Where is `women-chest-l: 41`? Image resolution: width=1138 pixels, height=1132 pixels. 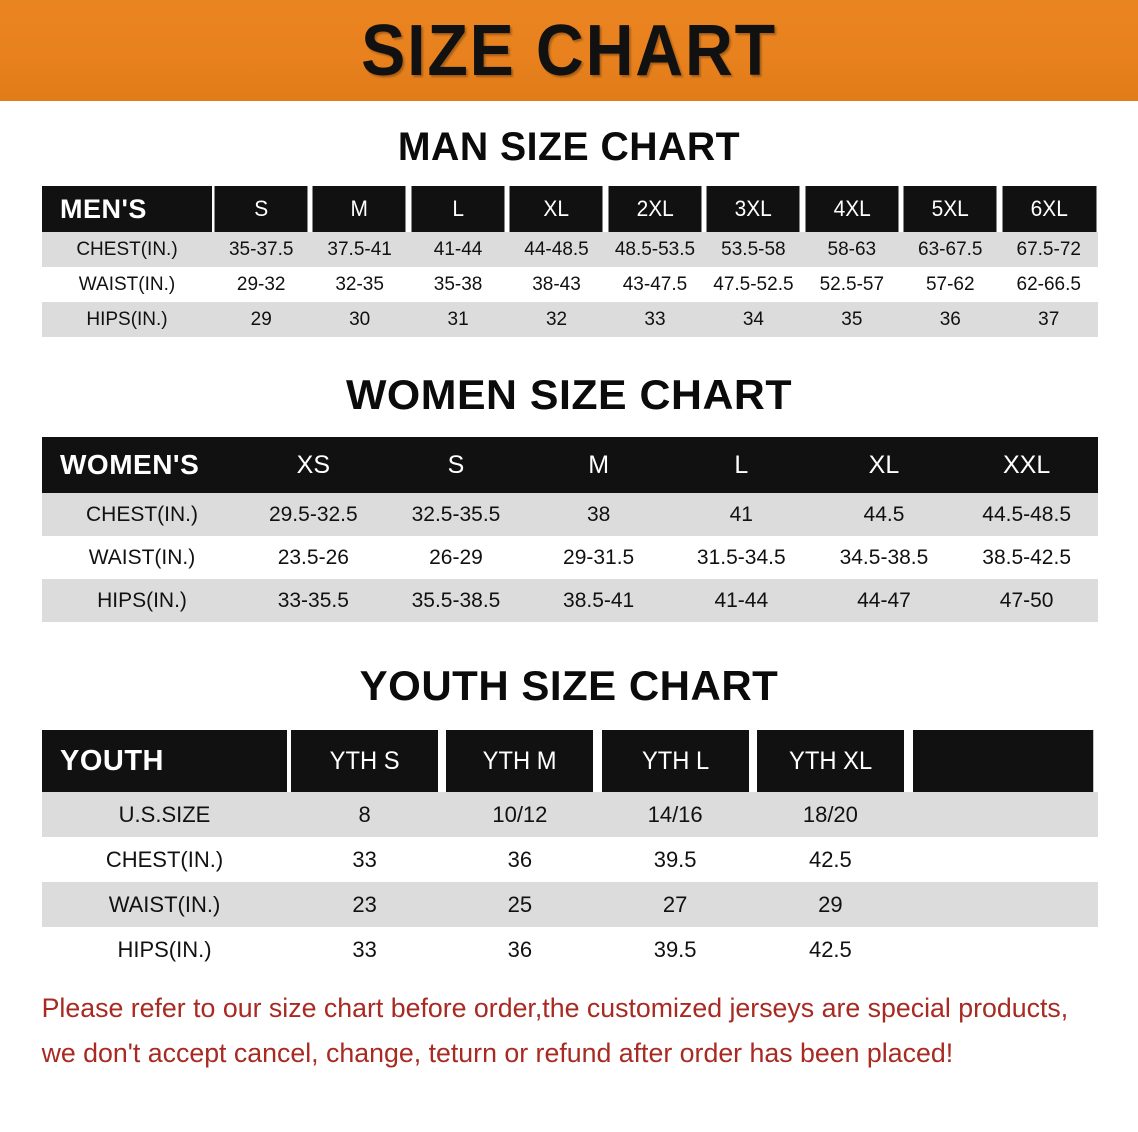 women-chest-l: 41 is located at coordinates (741, 514).